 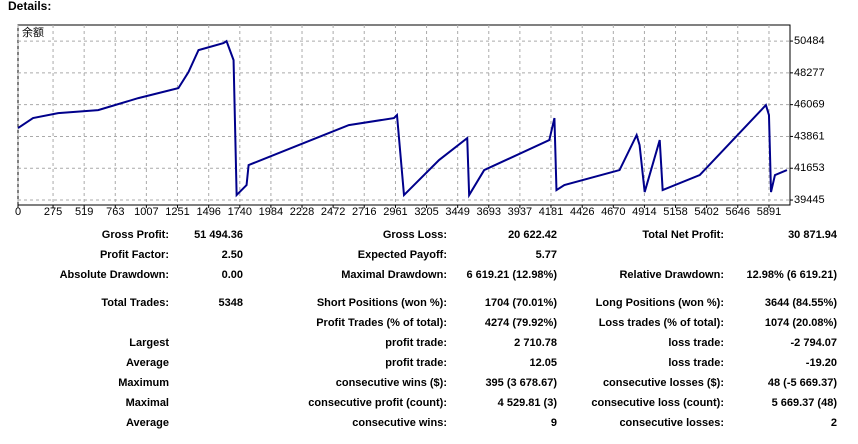 I want to click on stat-label: Gross Loss:, so click(x=415, y=235).